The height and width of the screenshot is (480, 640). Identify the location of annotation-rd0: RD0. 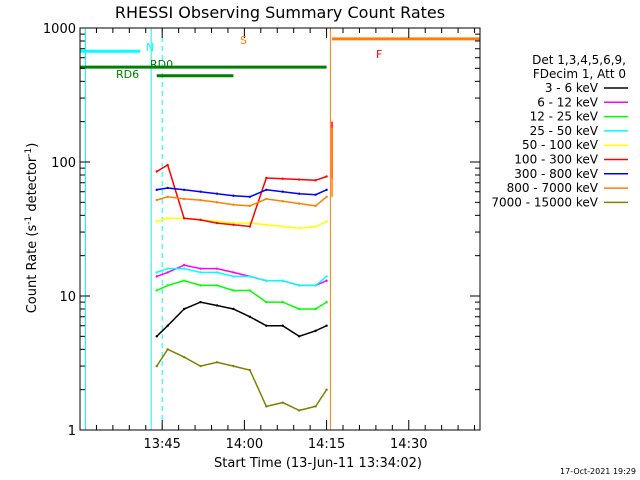
(161, 64).